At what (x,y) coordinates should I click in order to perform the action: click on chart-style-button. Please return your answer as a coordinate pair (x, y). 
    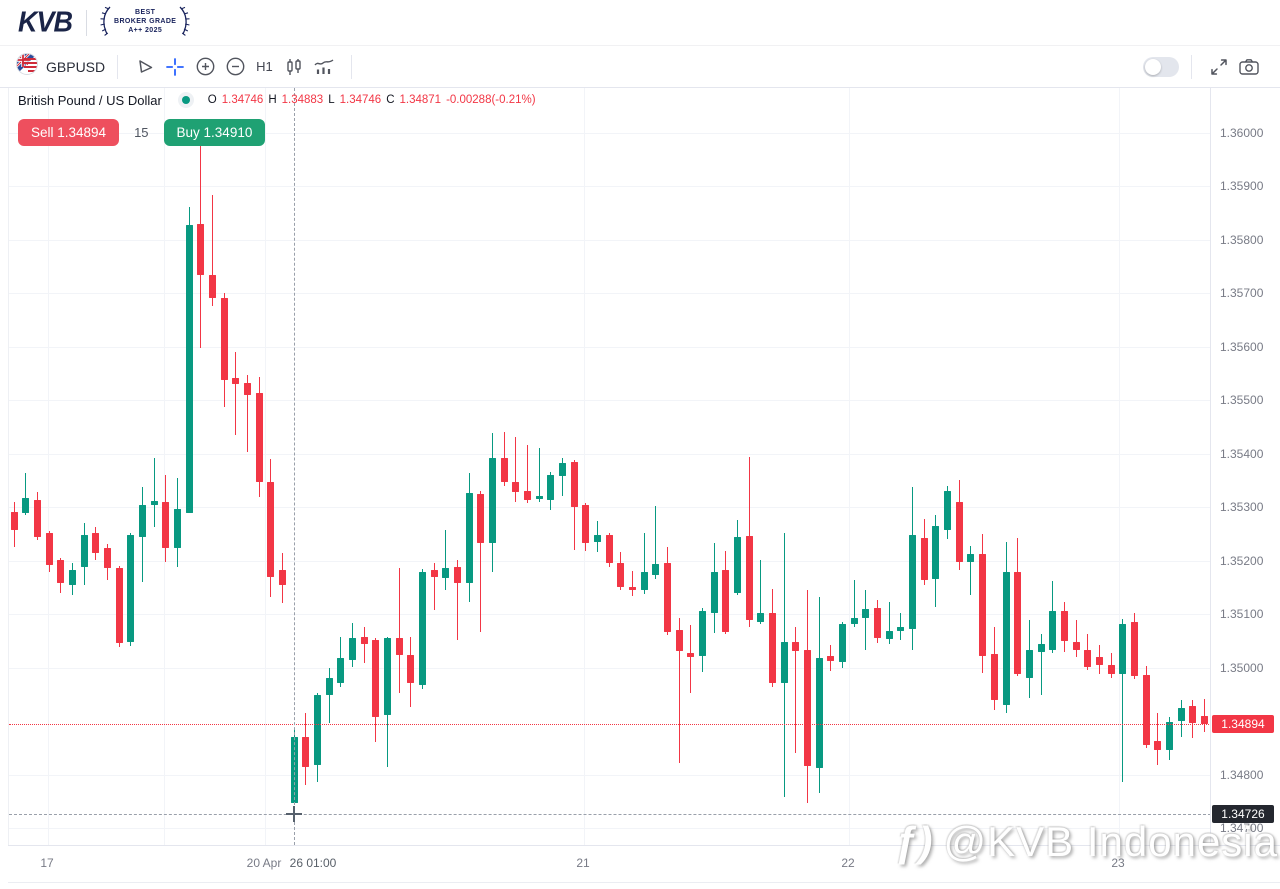
    Looking at the image, I should click on (294, 67).